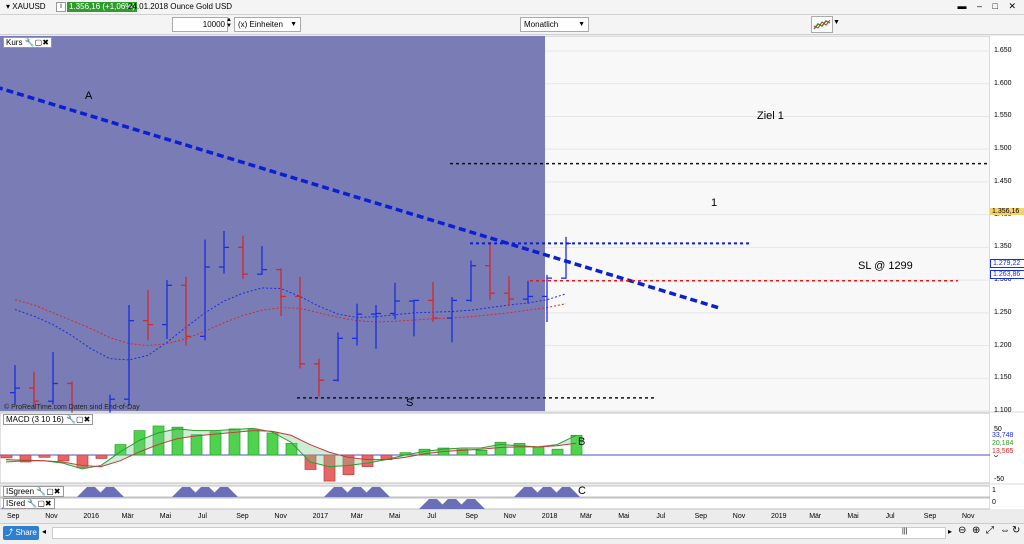  What do you see at coordinates (1003, 181) in the screenshot?
I see `price-tick-label: 1.450` at bounding box center [1003, 181].